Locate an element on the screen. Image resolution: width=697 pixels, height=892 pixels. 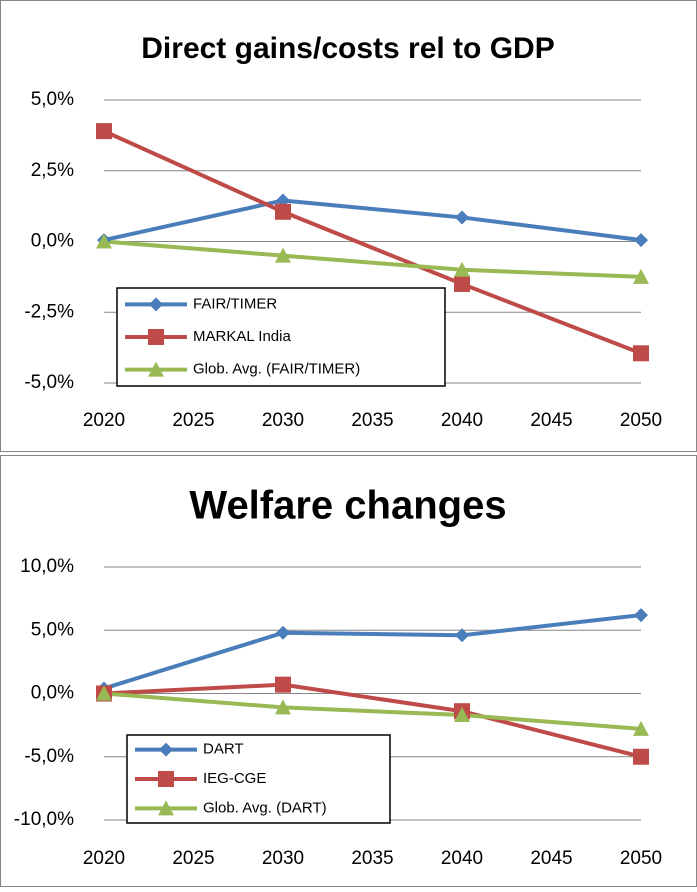
y-tick-label: -10,0% is located at coordinates (44, 819).